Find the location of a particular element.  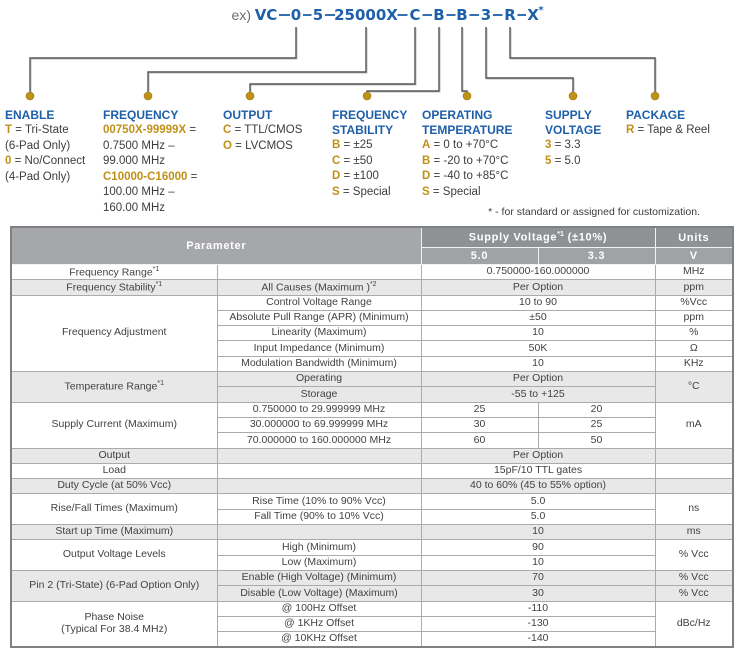

param-sub-cell: @ 1KHz Offset is located at coordinates (319, 624).